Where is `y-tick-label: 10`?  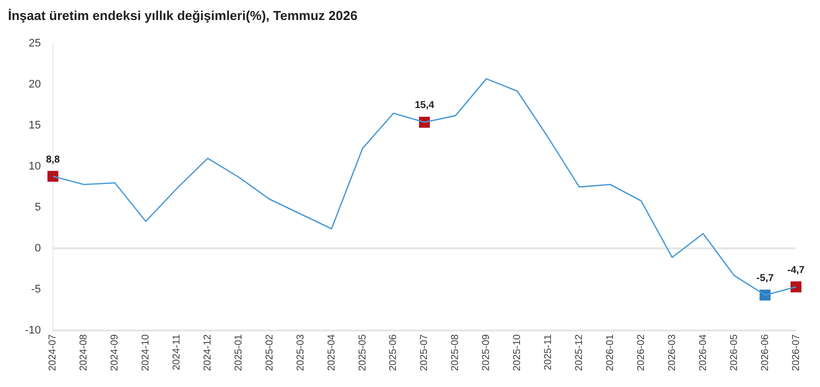
y-tick-label: 10 is located at coordinates (34, 166).